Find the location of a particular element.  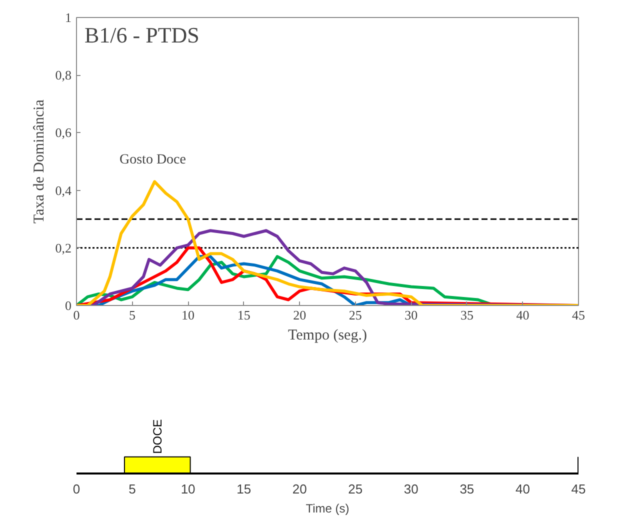

y-tick-label: 0,8 is located at coordinates (63, 75).